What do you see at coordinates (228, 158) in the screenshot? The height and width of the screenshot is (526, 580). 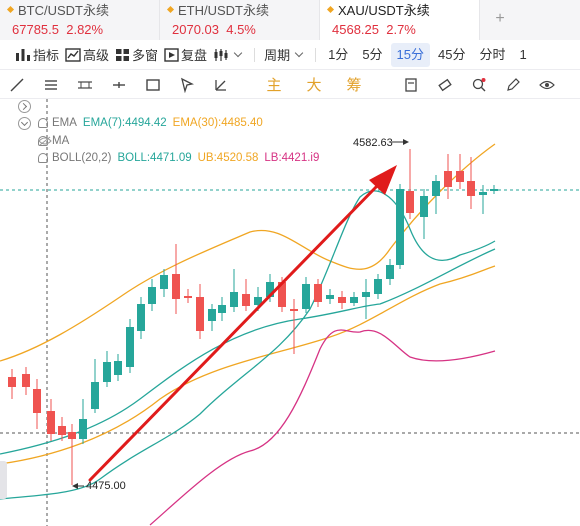 I see `boll-ub-value: UB:4520.58` at bounding box center [228, 158].